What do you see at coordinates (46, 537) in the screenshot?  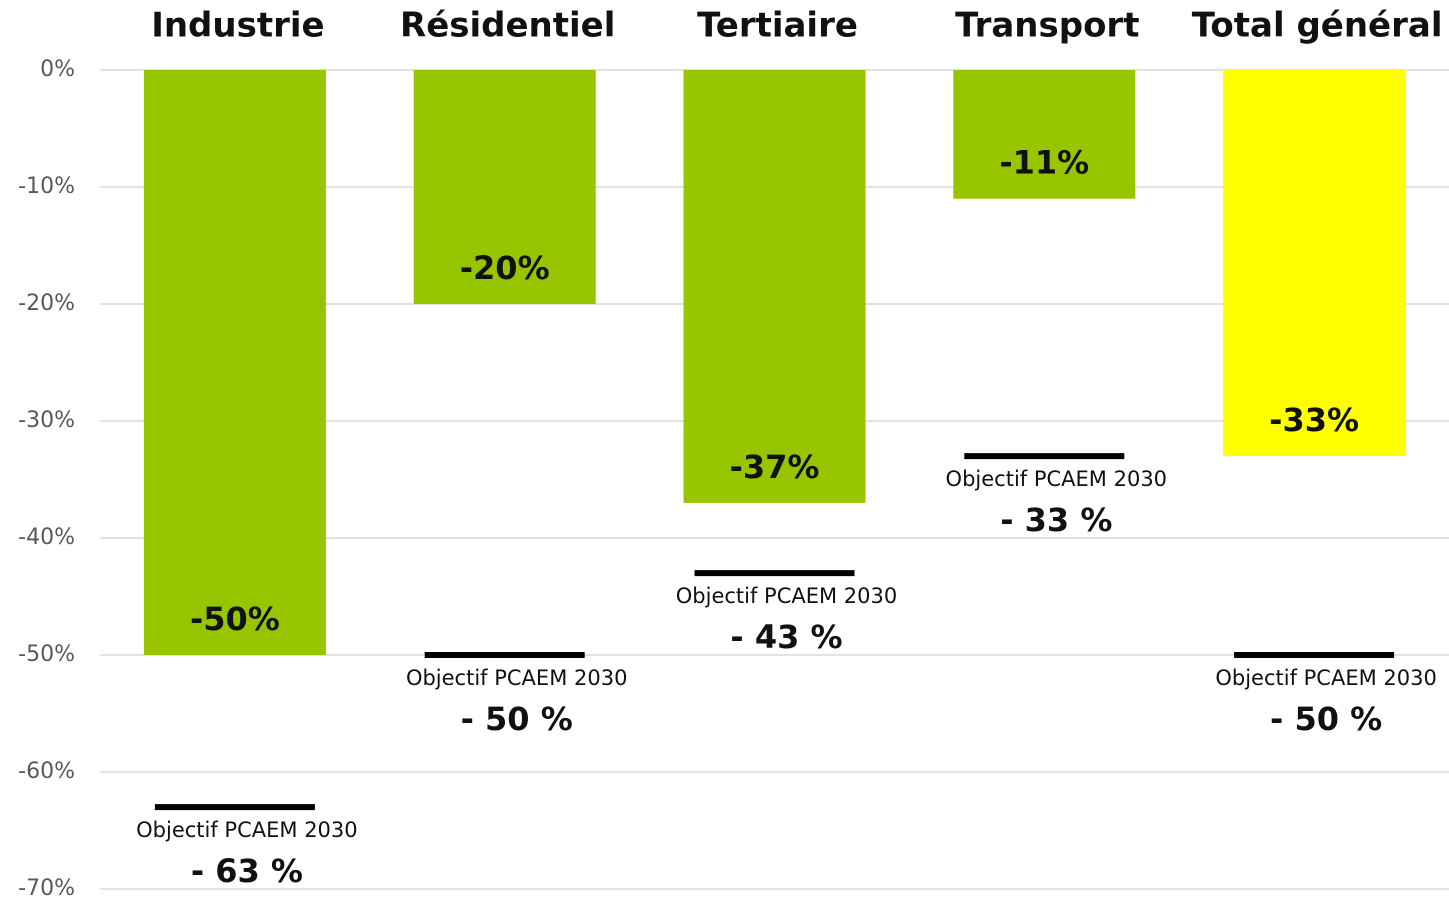 I see `y-tick-label: -40%` at bounding box center [46, 537].